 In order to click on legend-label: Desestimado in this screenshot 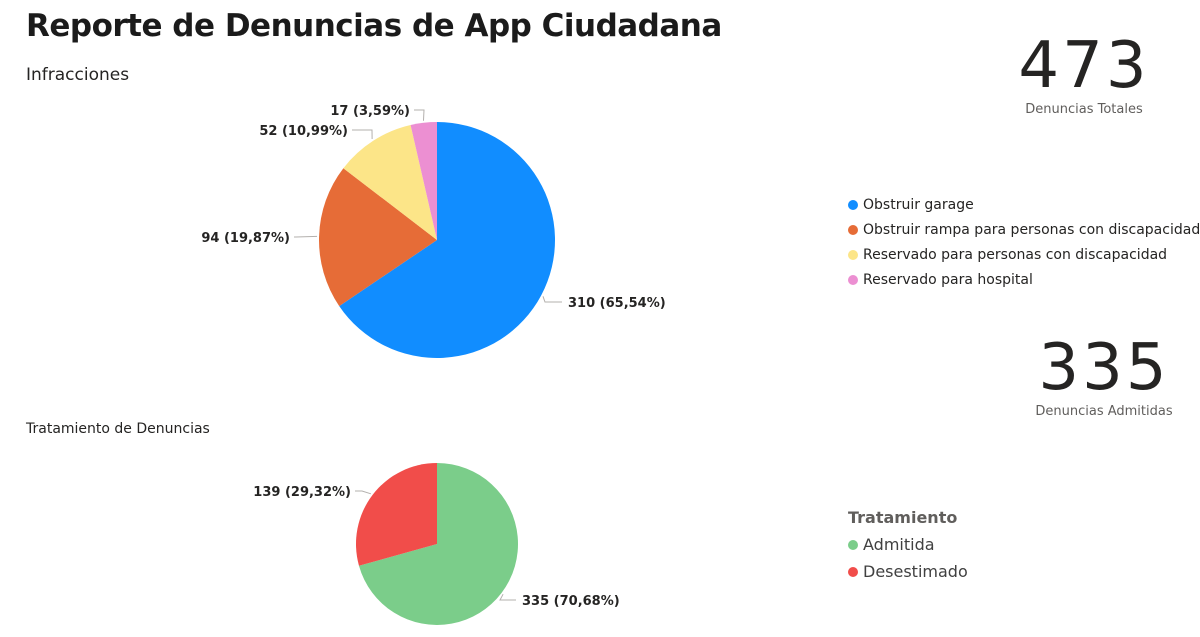, I will do `click(915, 571)`.